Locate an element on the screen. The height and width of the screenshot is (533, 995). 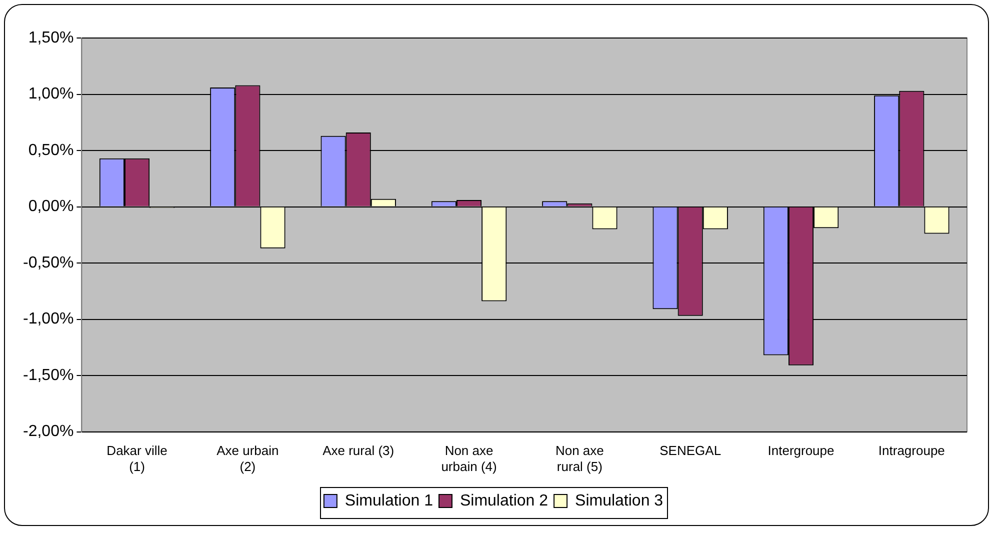
y-tick-label: 0,50% is located at coordinates (51, 150).